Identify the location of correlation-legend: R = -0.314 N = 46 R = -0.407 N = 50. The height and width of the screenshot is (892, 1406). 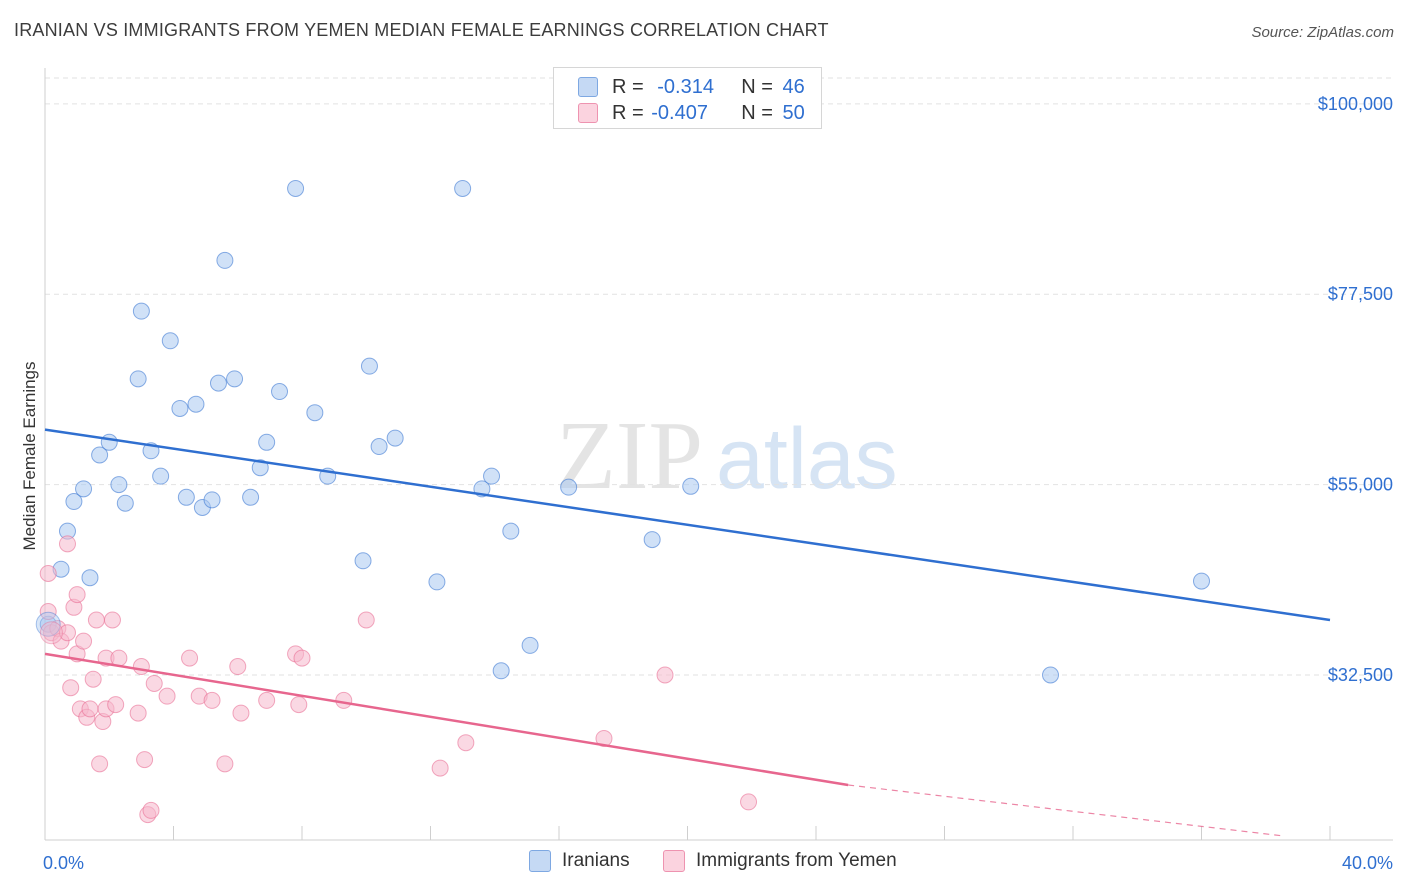
(687, 98).